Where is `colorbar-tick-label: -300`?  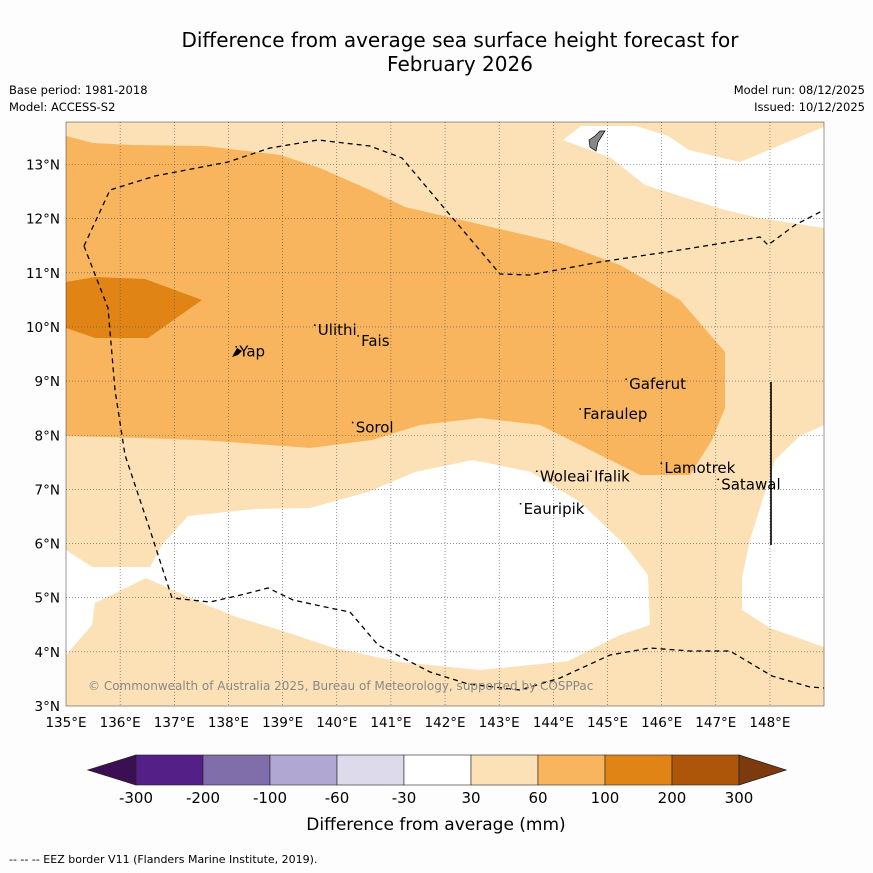
colorbar-tick-label: -300 is located at coordinates (136, 798).